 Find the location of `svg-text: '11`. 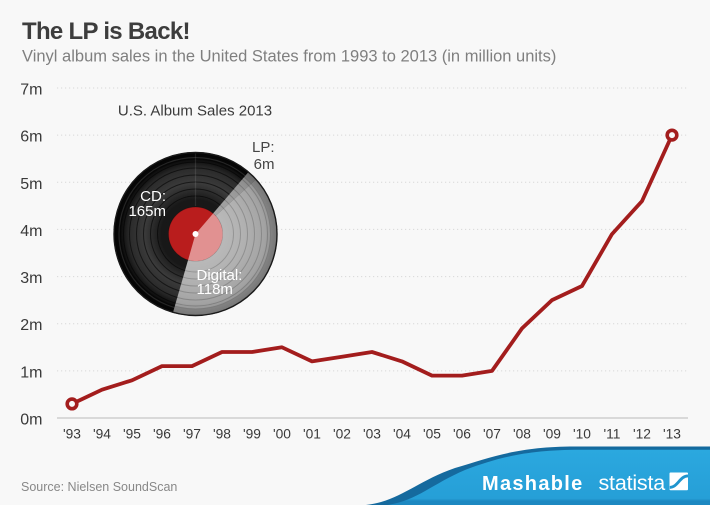

svg-text: '11 is located at coordinates (612, 434).